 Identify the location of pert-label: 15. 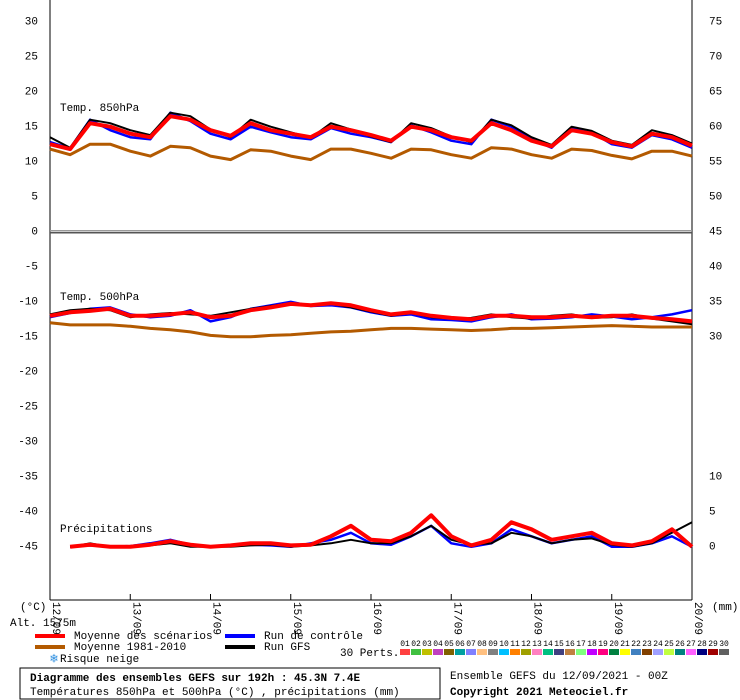
(559, 644).